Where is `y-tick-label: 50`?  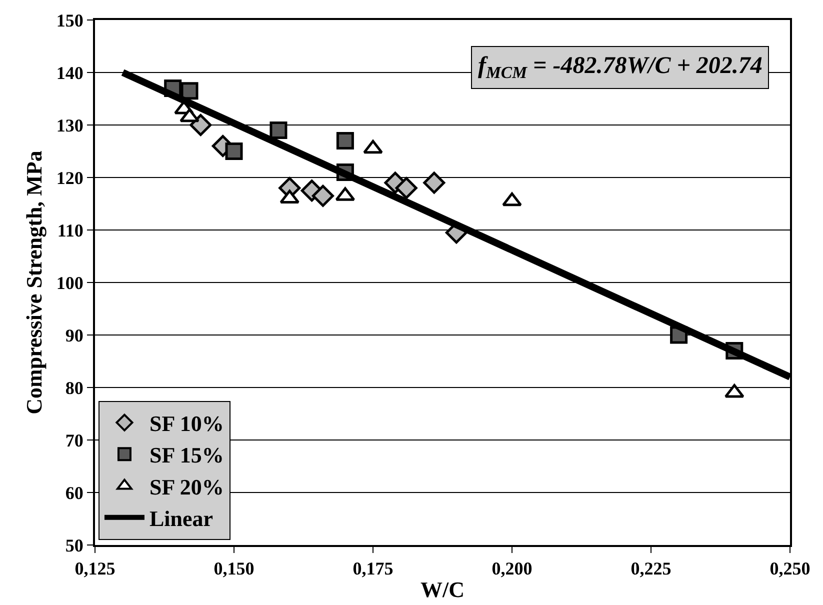
y-tick-label: 50 is located at coordinates (74, 545).